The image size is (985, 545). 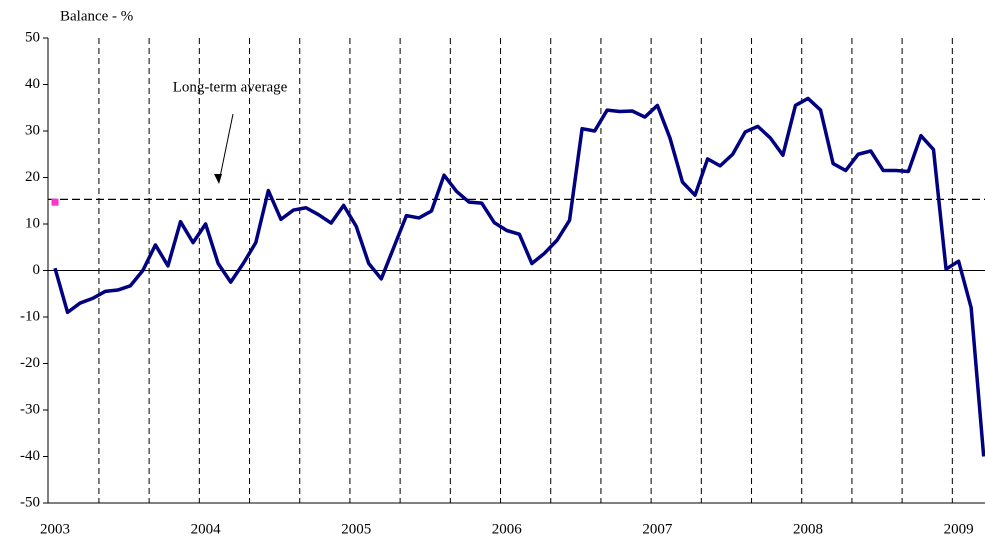 What do you see at coordinates (32, 84) in the screenshot?
I see `y-tick-label: 40` at bounding box center [32, 84].